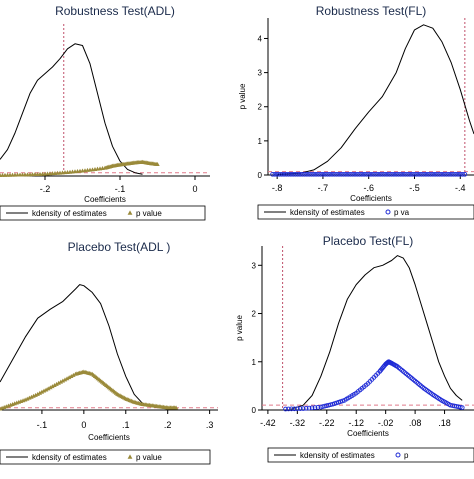 Image resolution: width=474 pixels, height=479 pixels. Describe the element at coordinates (254, 362) in the screenshot. I see `y-tick-label: 1` at that location.